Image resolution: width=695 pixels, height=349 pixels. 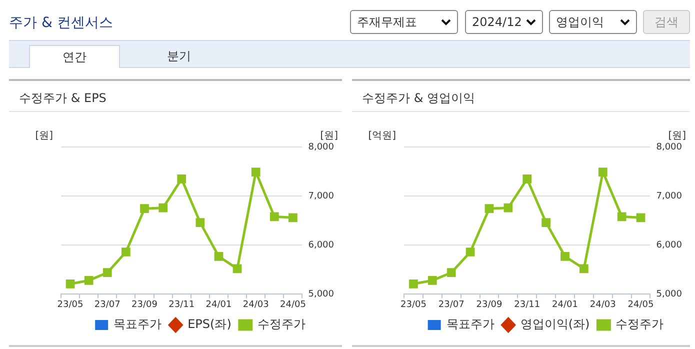 I want to click on legend-label: EPS(좌), so click(x=210, y=324).